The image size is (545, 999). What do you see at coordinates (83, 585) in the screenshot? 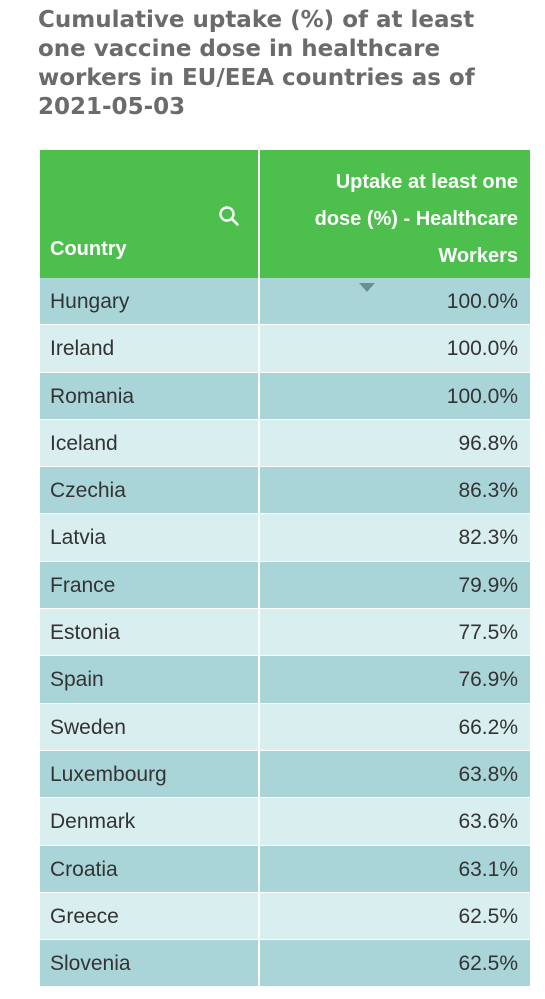
I see `cell-country: France` at bounding box center [83, 585].